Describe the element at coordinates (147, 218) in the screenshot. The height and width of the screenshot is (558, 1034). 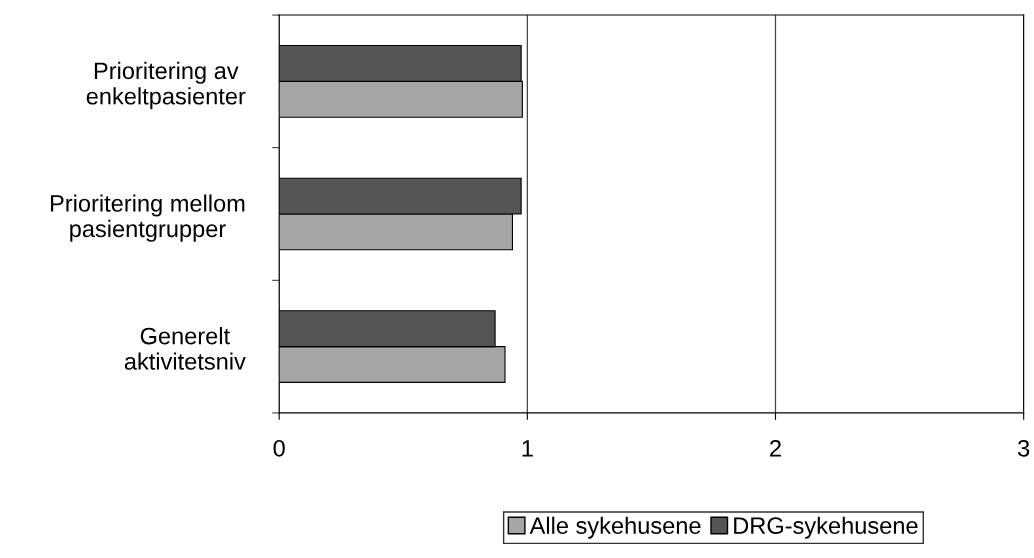
I see `y-tick-label: Prioritering mellom pasientgrupper` at that location.